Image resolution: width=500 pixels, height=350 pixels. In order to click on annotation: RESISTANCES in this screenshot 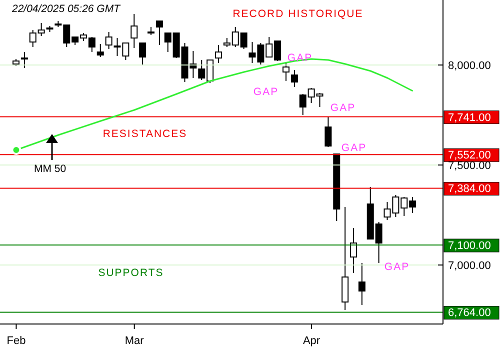, I will do `click(145, 134)`.